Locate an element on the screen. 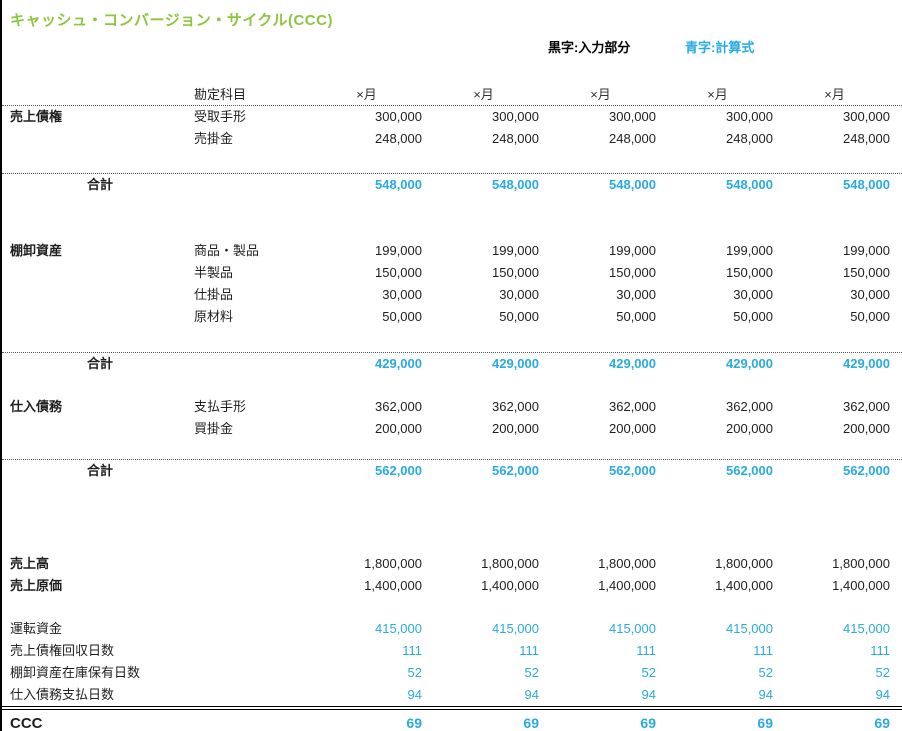 The width and height of the screenshot is (902, 731). formula-value-cell: 52 is located at coordinates (531, 672).